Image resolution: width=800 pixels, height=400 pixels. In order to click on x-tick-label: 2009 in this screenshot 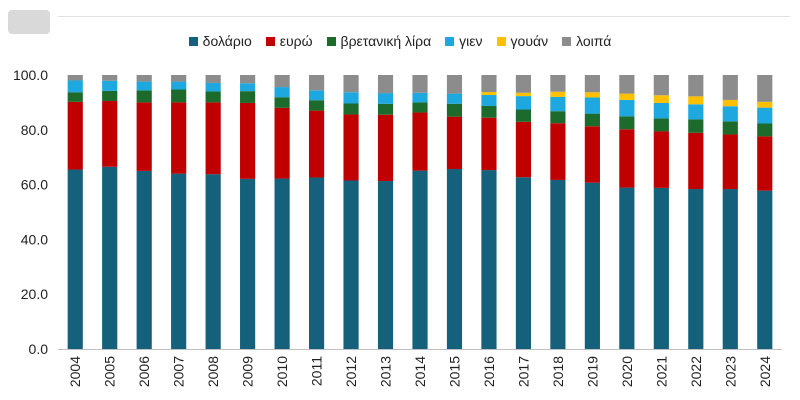, I will do `click(248, 371)`.